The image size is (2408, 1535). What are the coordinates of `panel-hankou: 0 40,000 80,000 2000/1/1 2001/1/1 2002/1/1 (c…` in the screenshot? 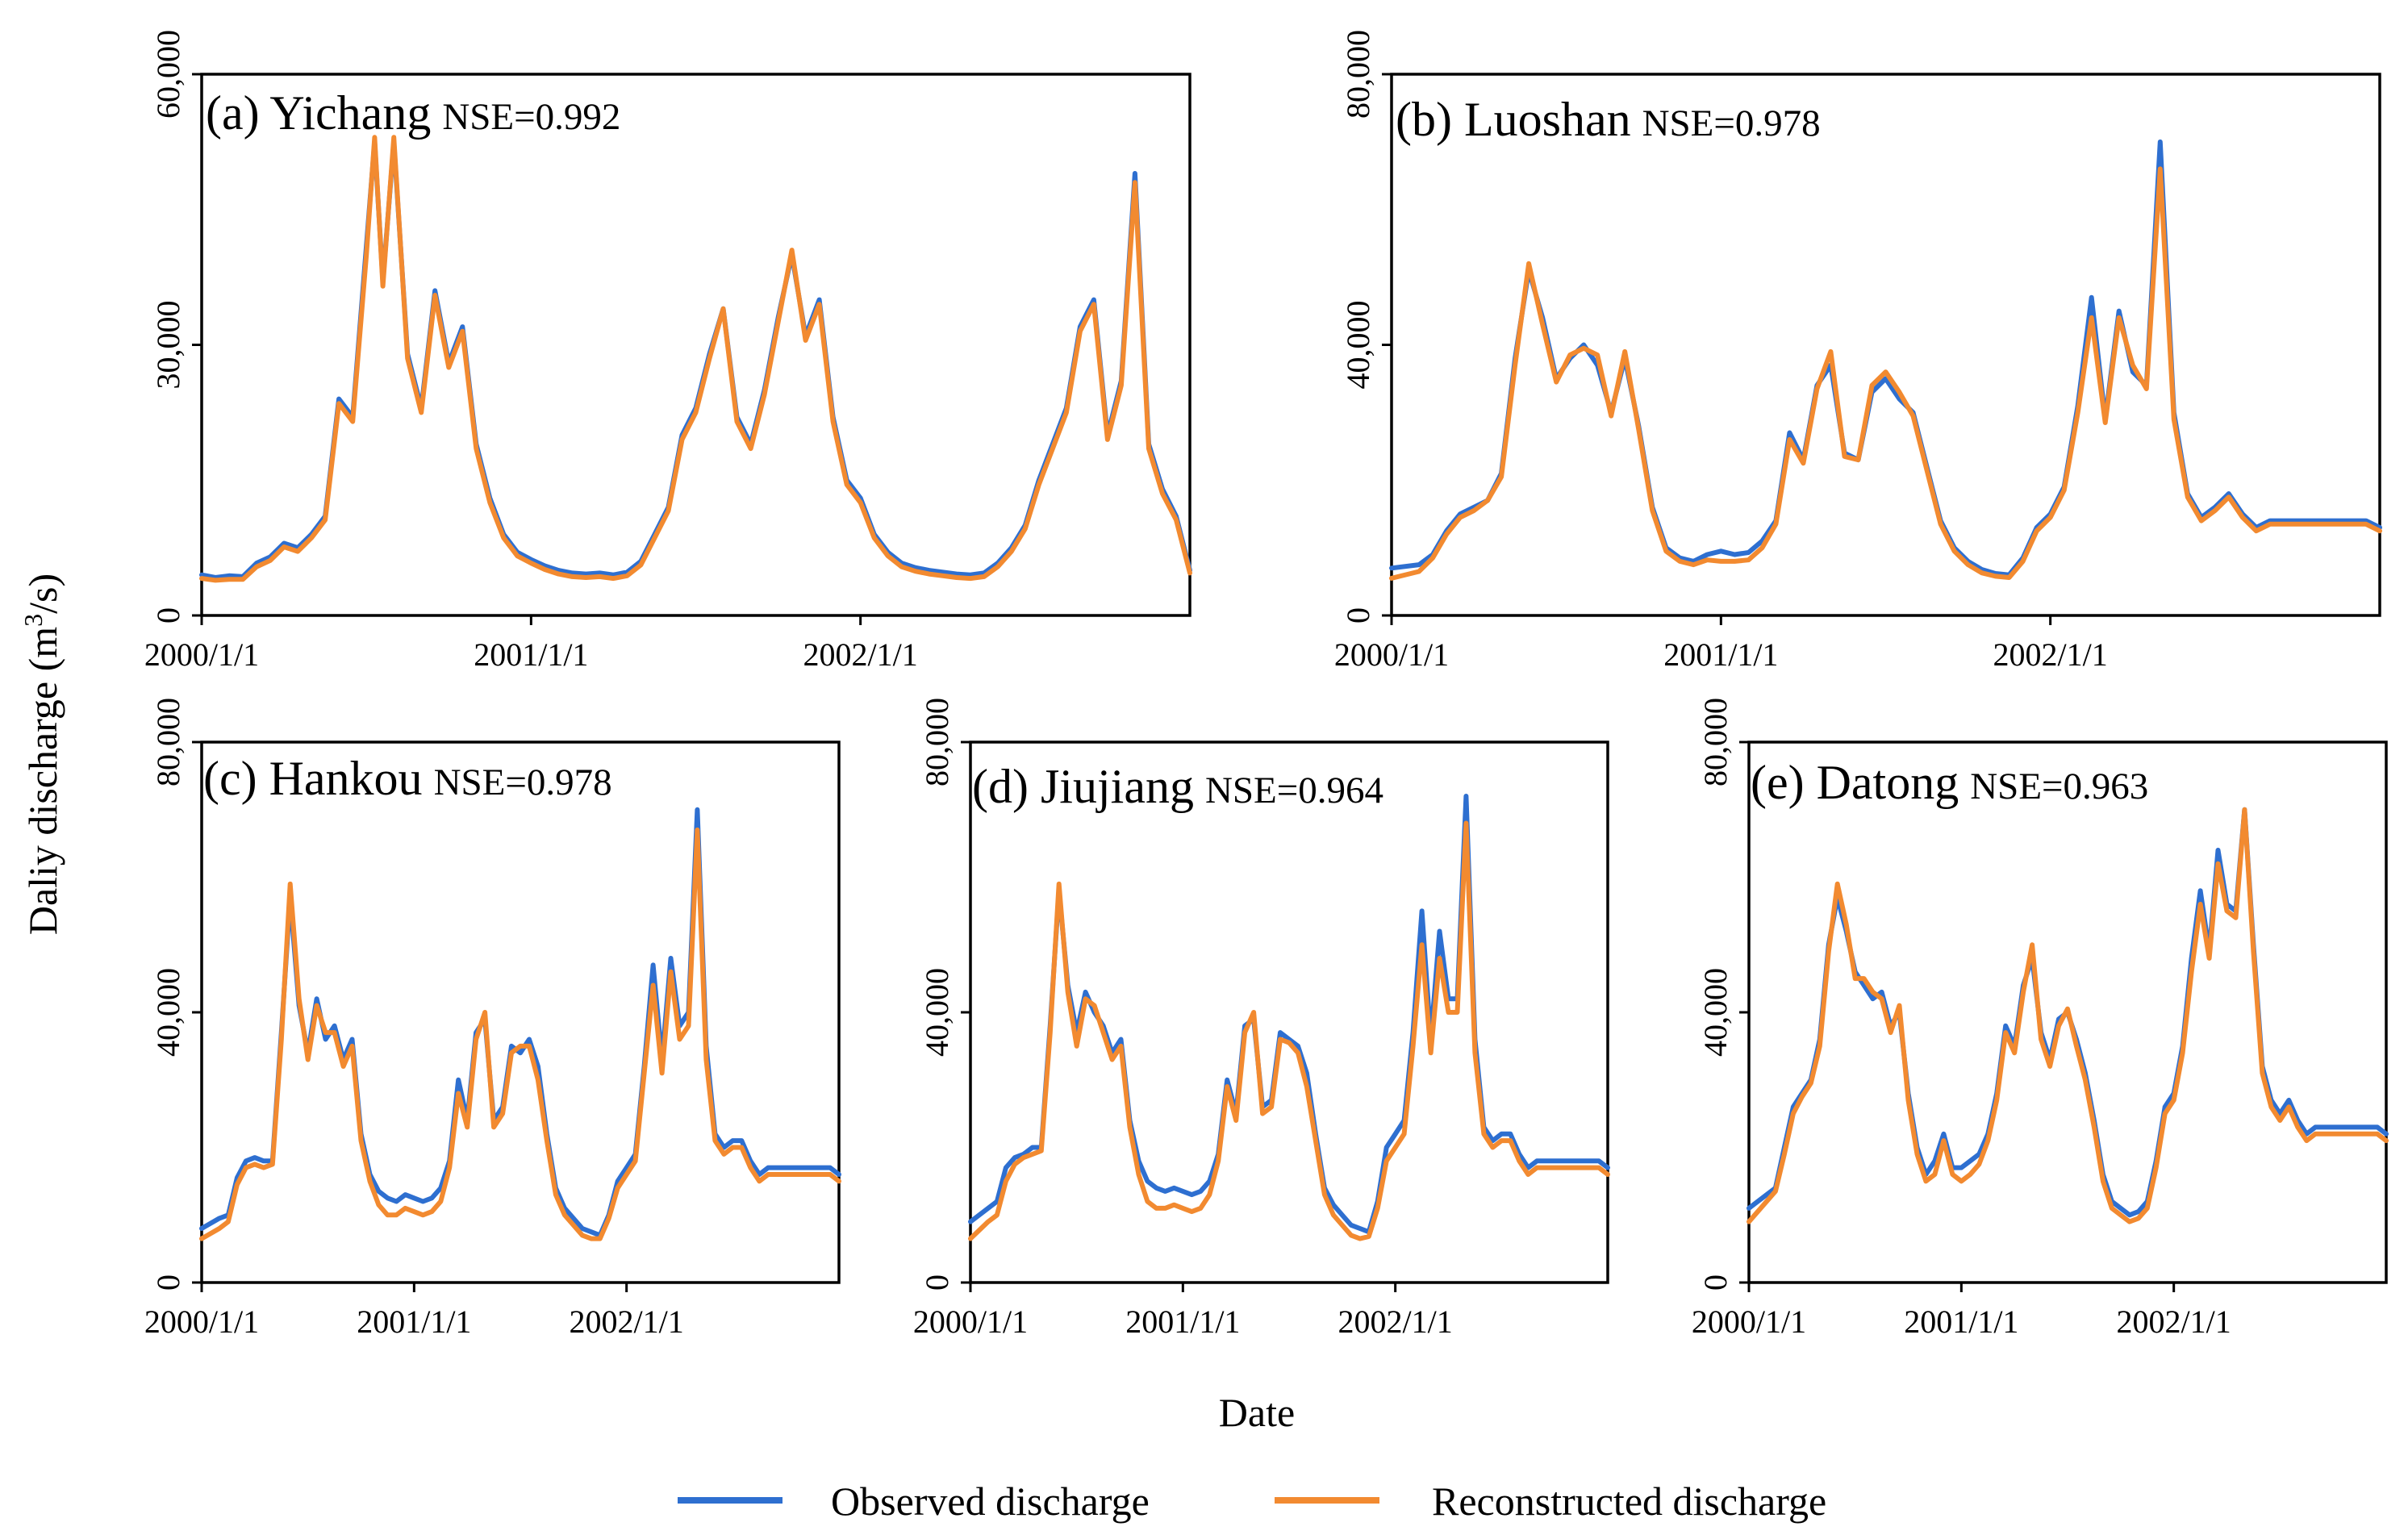 It's located at (492, 1019).